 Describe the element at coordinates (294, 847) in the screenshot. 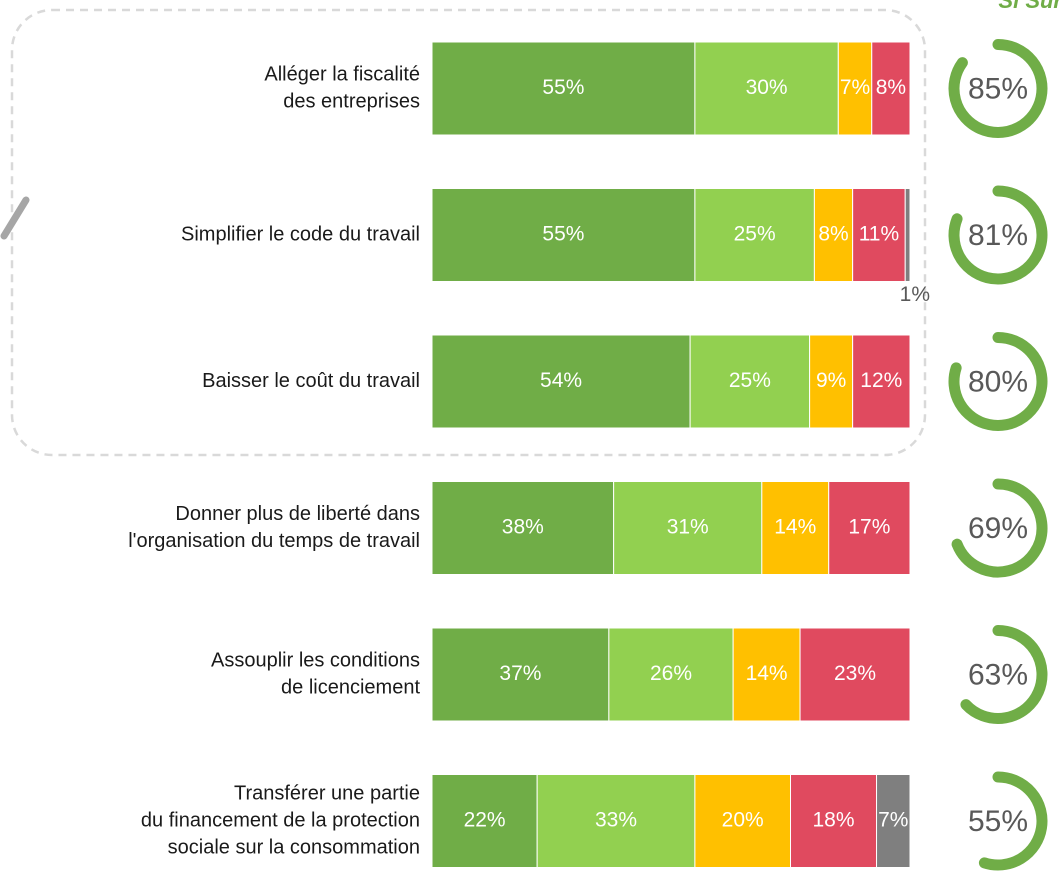

I see `category-label: sociale sur la consommation` at that location.